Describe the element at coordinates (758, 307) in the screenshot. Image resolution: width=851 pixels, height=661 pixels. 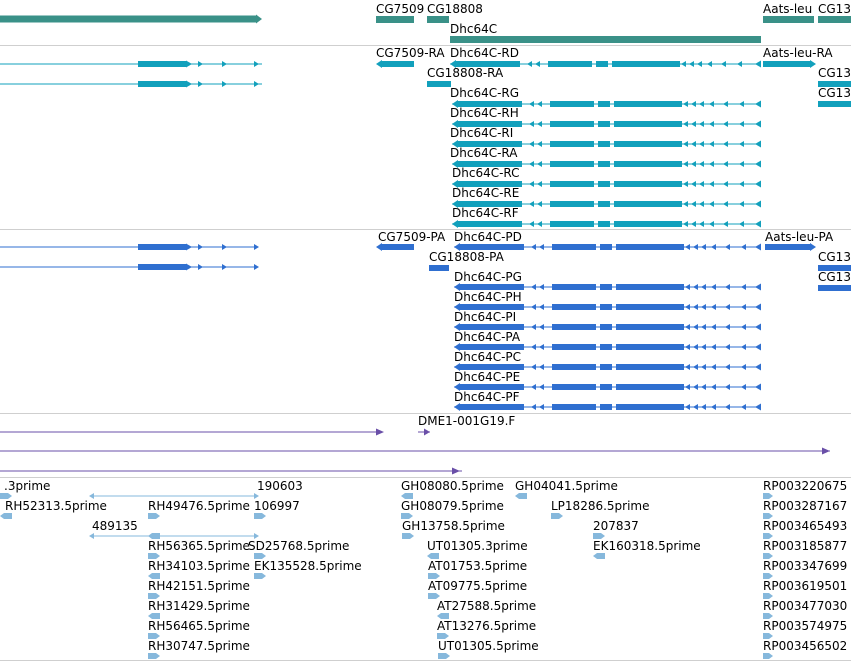
I see `protein-dhc64c-1-end` at that location.